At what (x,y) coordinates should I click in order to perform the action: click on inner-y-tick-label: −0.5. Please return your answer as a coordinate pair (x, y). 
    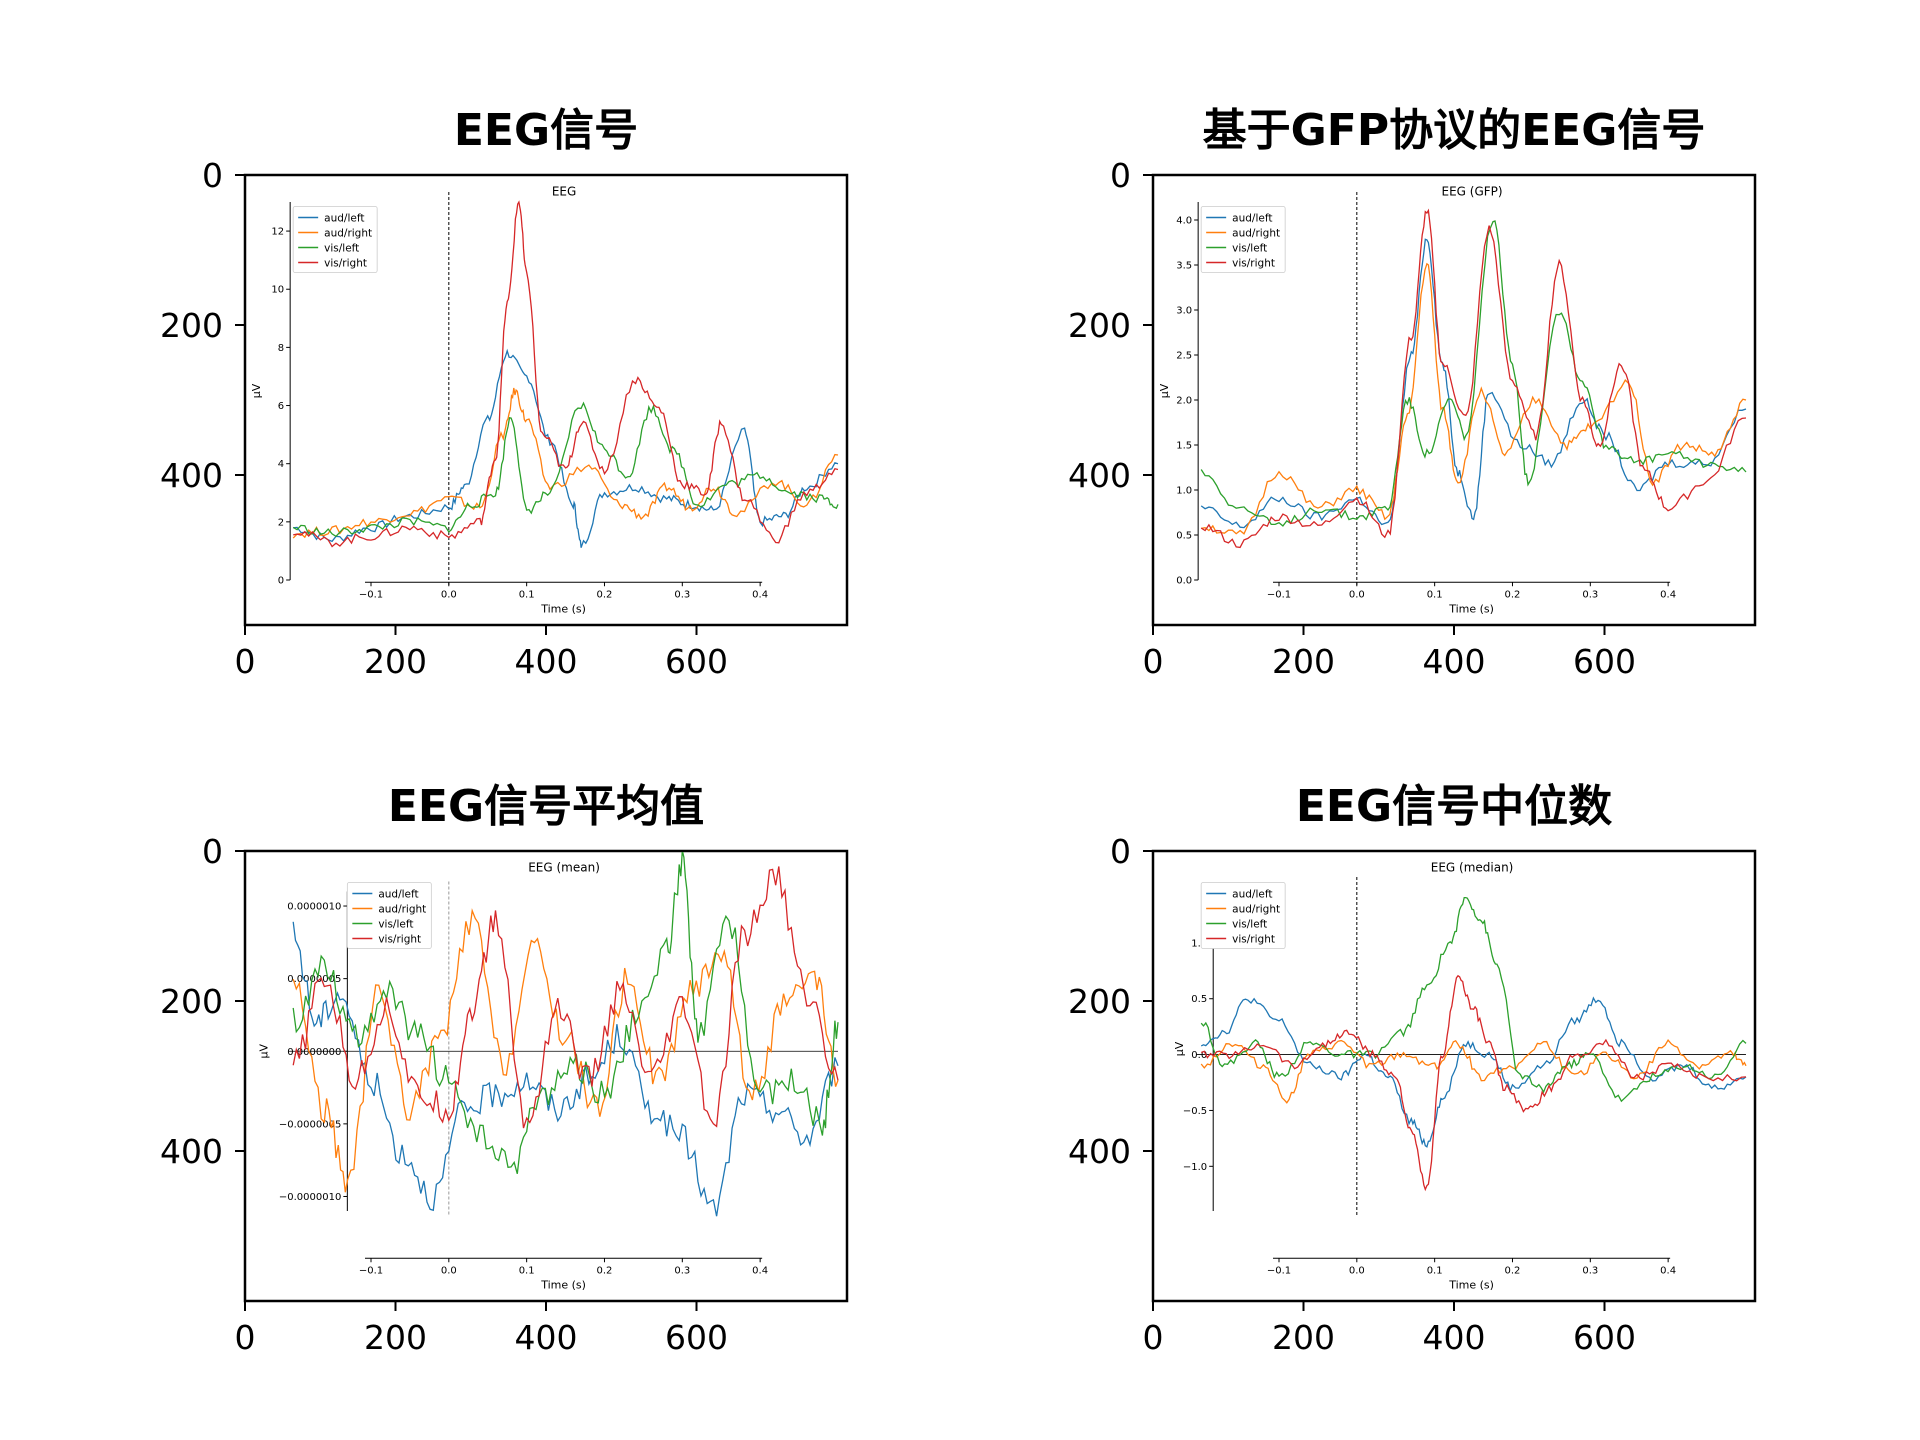
    Looking at the image, I should click on (1195, 1111).